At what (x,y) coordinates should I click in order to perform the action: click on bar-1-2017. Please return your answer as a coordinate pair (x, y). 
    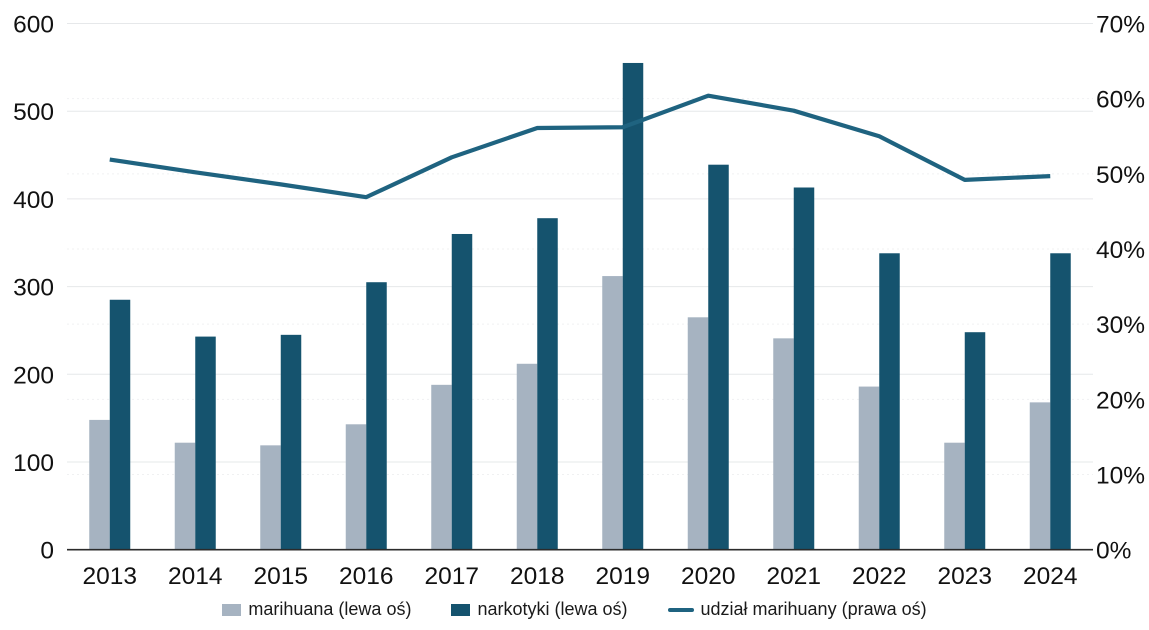
    Looking at the image, I should click on (462, 391).